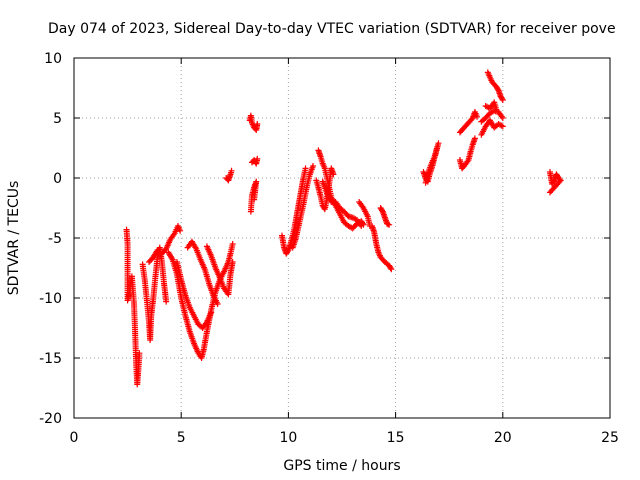  What do you see at coordinates (50, 359) in the screenshot?
I see `y-tick-label: -15` at bounding box center [50, 359].